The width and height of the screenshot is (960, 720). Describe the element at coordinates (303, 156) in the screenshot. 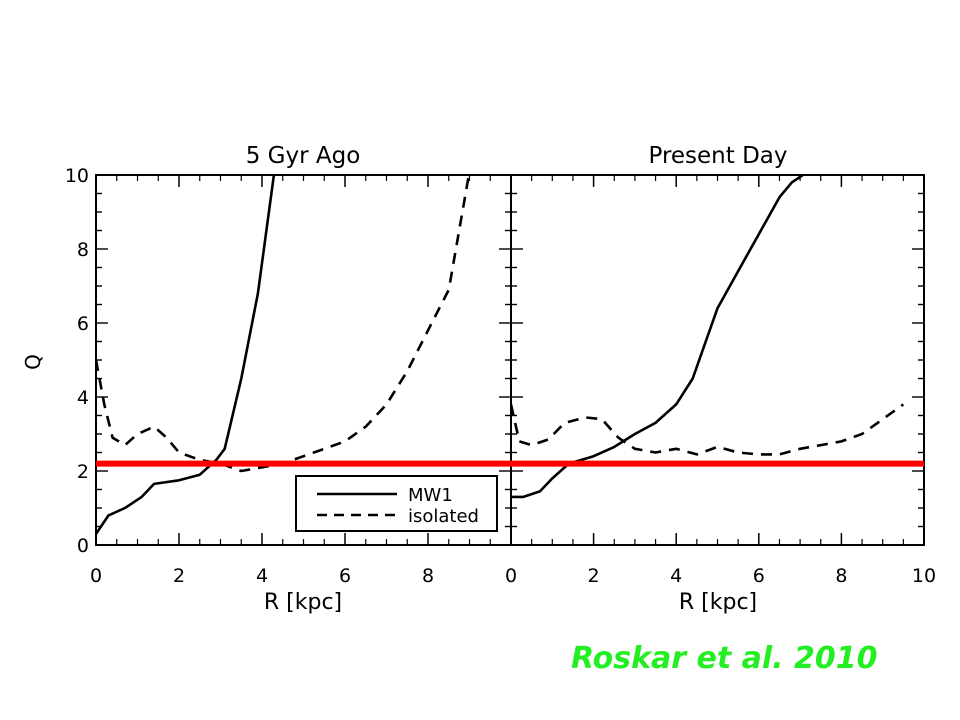

I see `panel-title-left: 5 Gyr Ago` at that location.